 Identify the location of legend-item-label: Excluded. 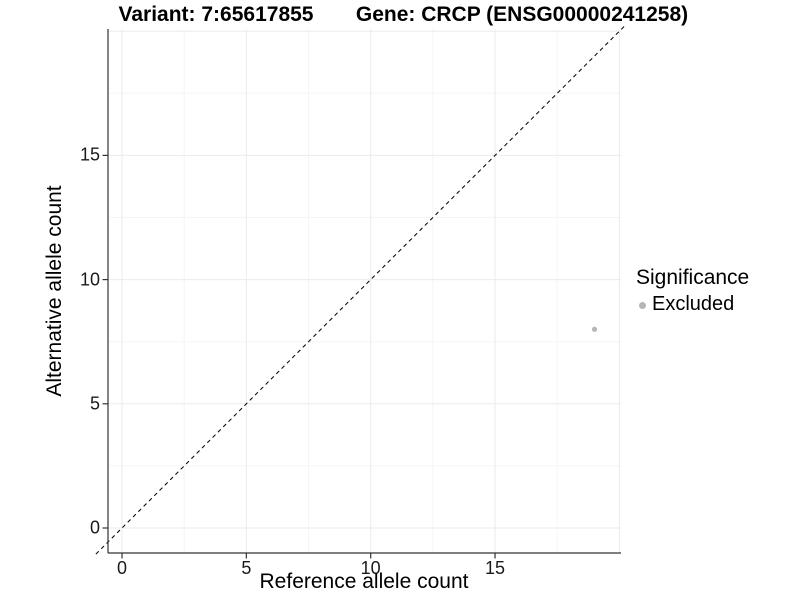
(693, 304).